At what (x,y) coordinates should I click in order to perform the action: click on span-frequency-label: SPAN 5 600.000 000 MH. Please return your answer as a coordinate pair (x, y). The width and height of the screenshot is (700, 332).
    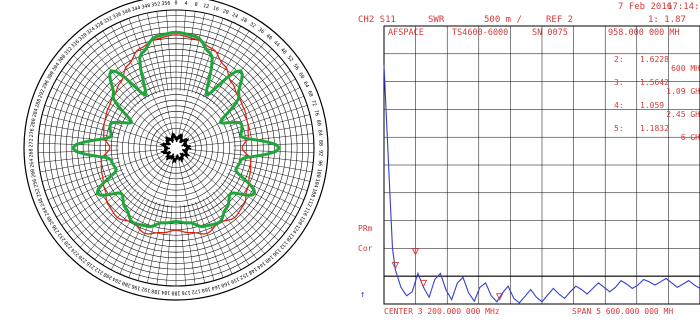
    Looking at the image, I should click on (622, 311).